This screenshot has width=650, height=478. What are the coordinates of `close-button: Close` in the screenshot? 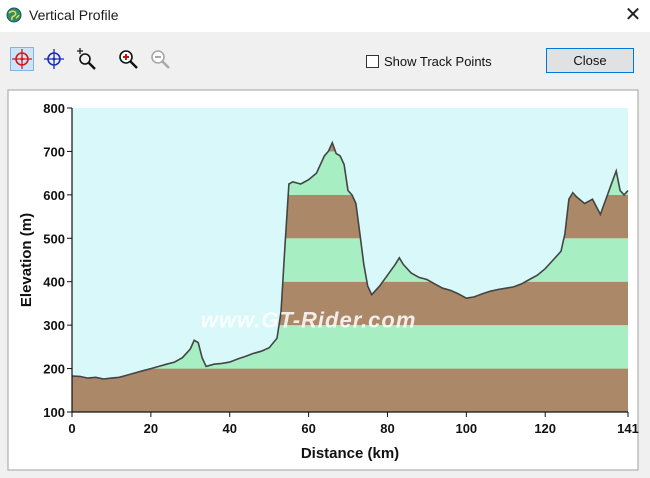 It's located at (590, 60).